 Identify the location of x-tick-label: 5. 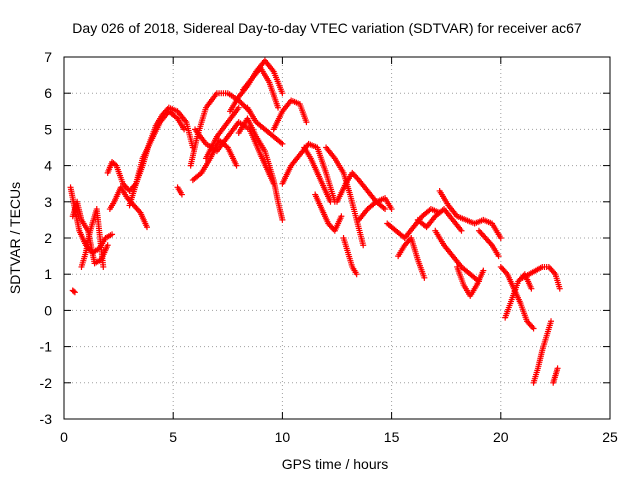
(173, 437).